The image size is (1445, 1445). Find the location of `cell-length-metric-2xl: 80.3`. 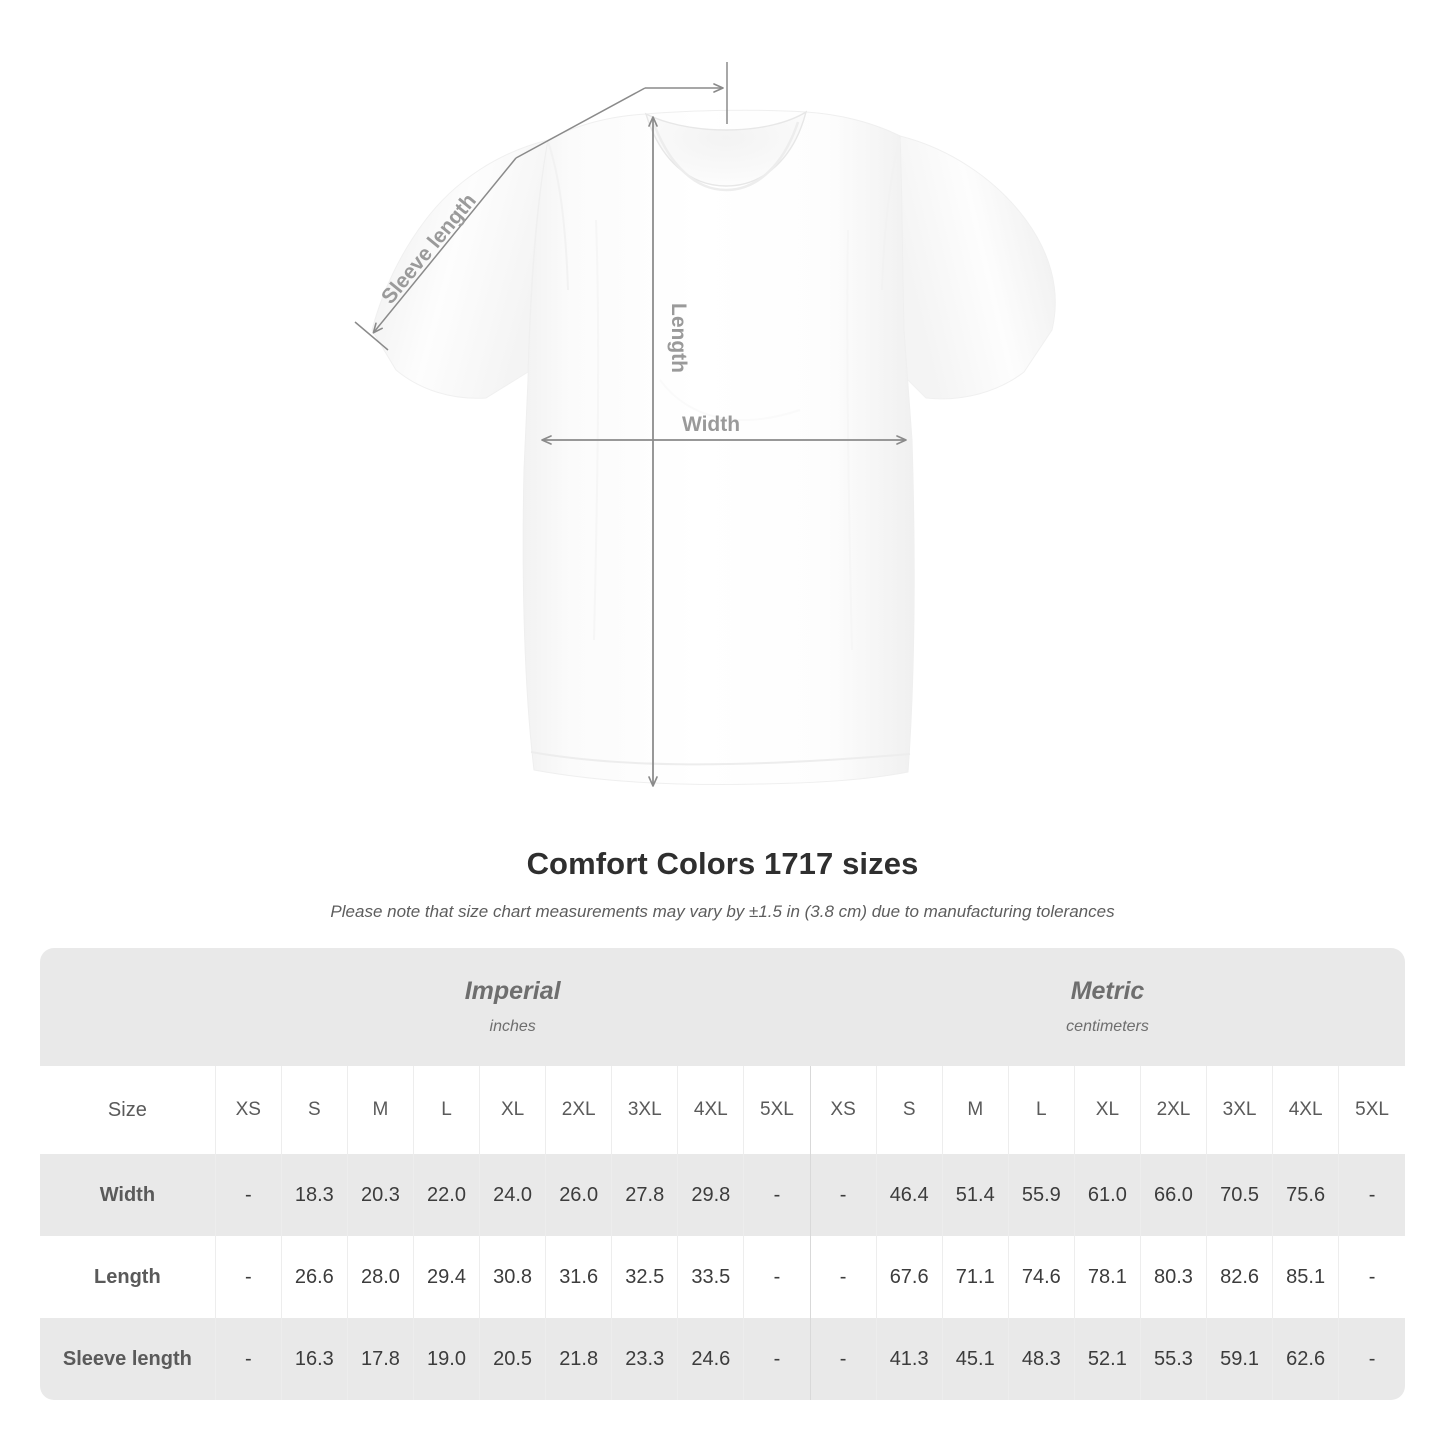

cell-length-metric-2xl: 80.3 is located at coordinates (1173, 1277).